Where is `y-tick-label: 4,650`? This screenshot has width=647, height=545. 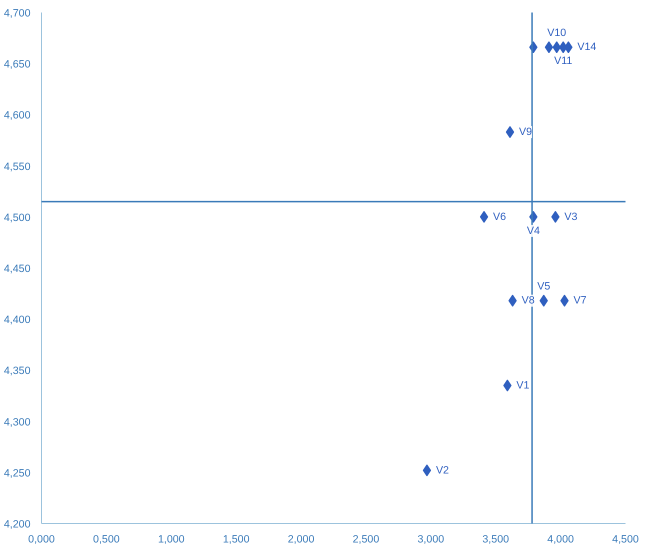 y-tick-label: 4,650 is located at coordinates (17, 64).